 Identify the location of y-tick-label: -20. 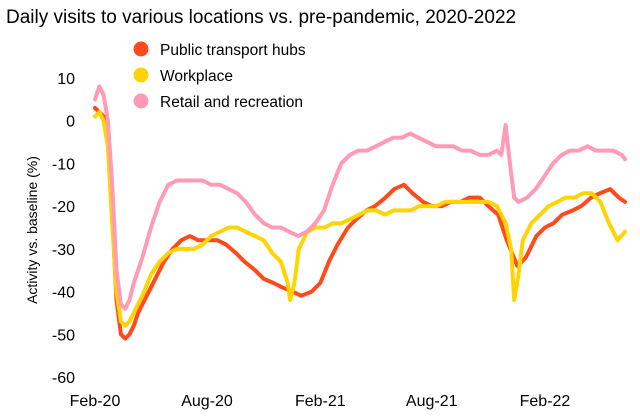
(63, 207).